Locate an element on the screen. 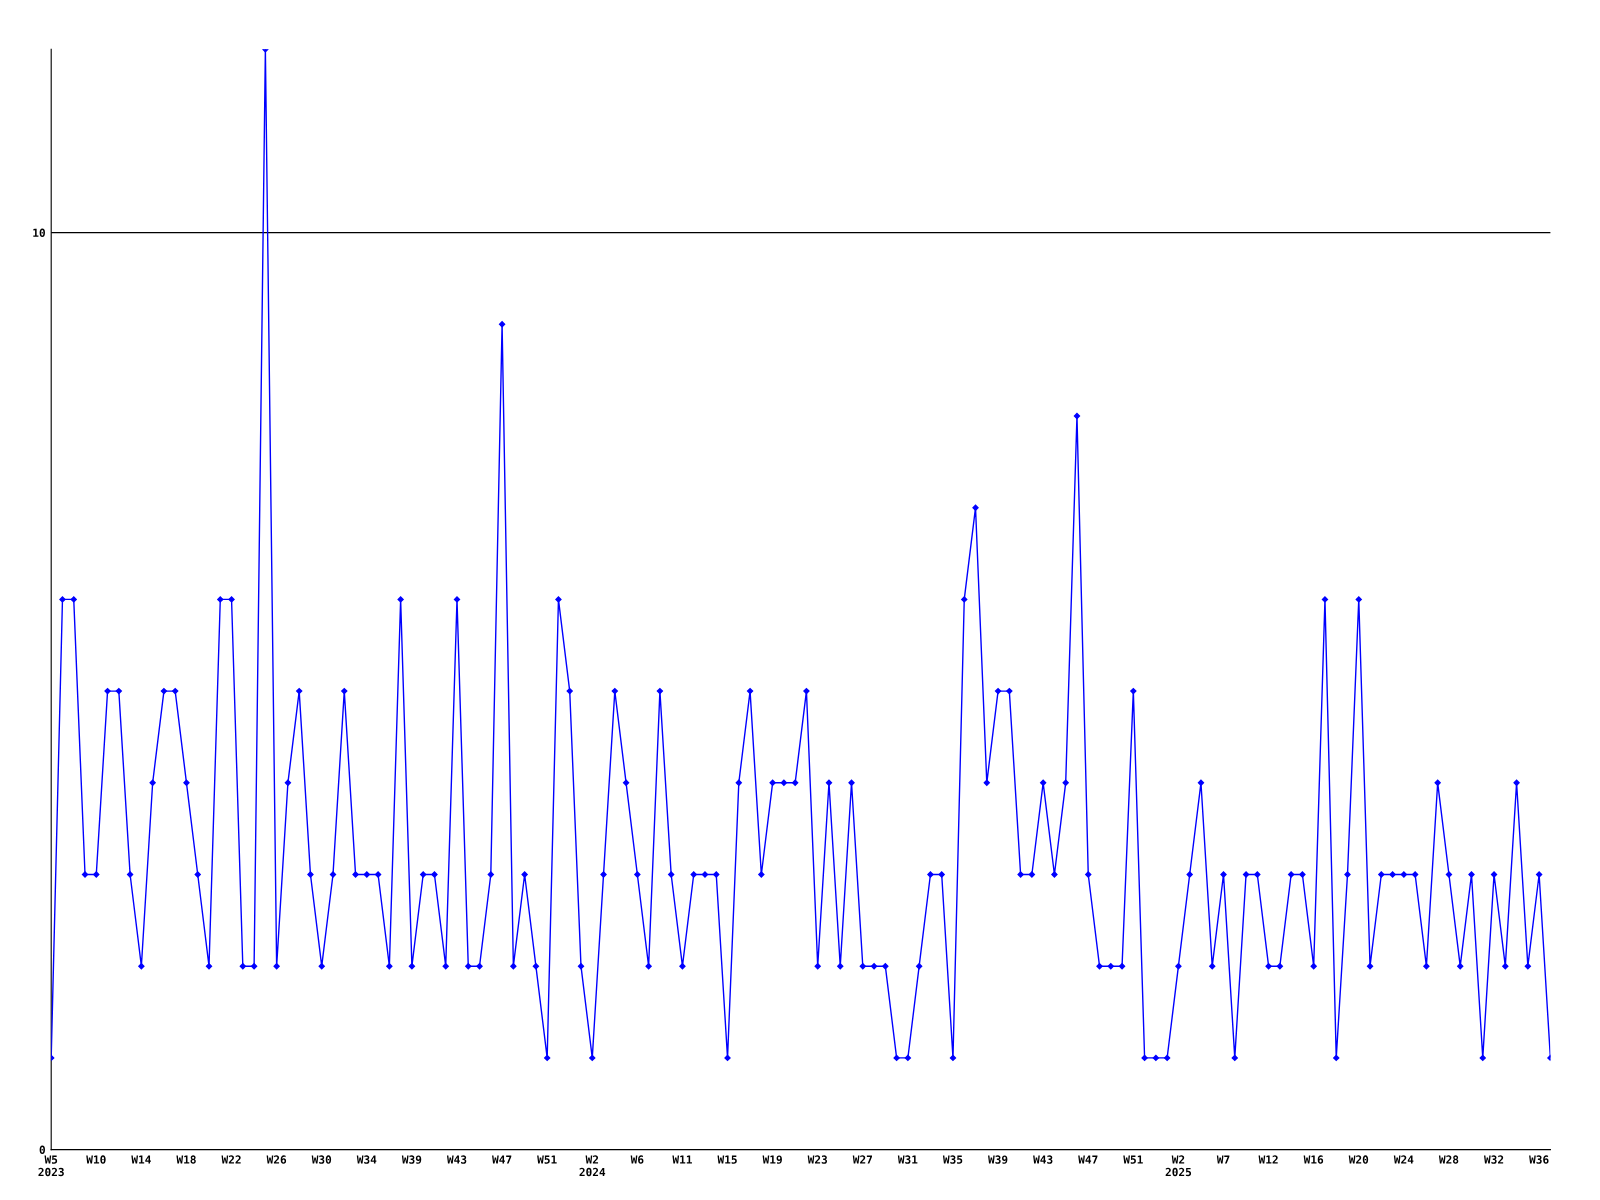 This screenshot has width=1600, height=1200. x-tick-label: W10 is located at coordinates (96, 1159).